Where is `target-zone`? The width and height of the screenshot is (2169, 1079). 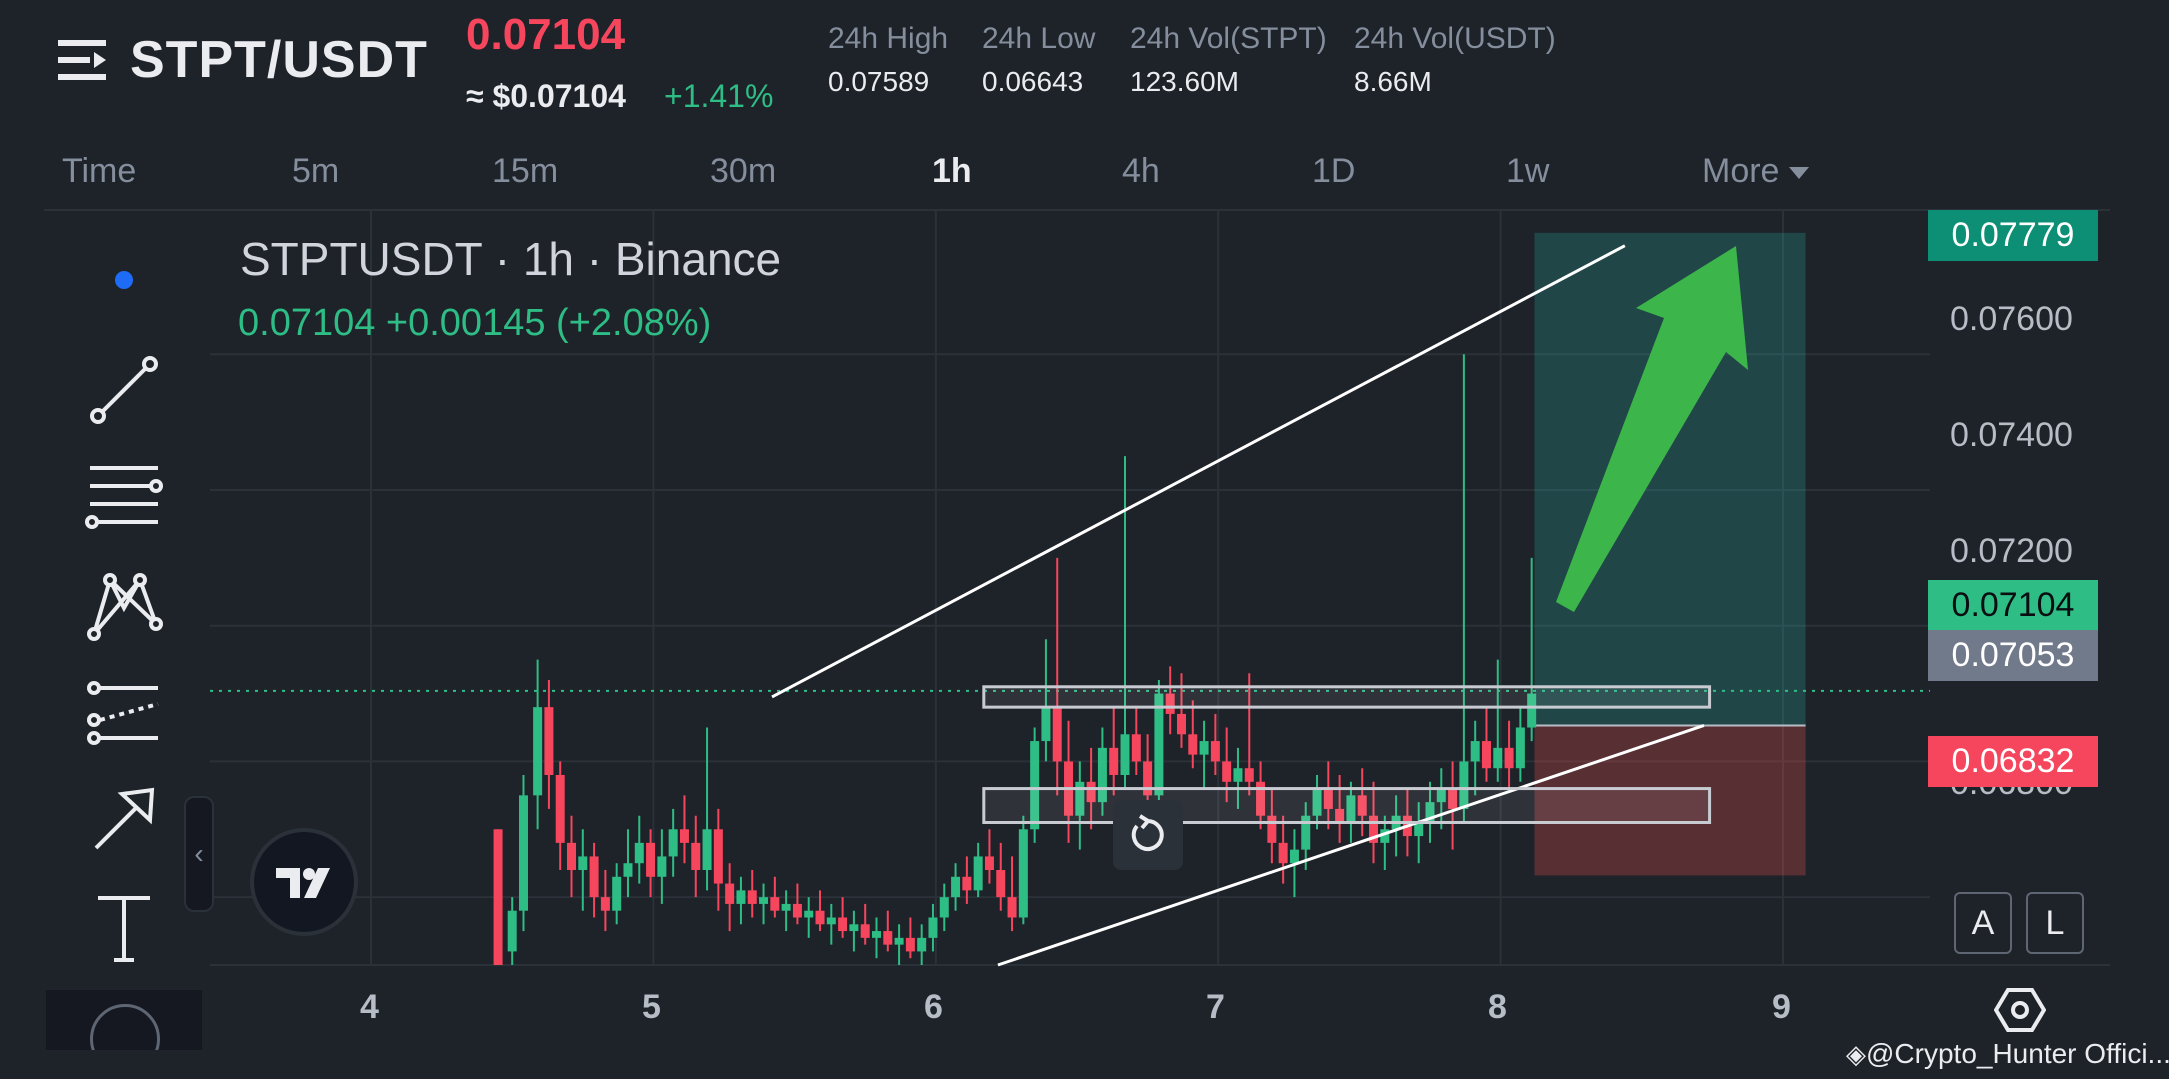 target-zone is located at coordinates (1670, 479).